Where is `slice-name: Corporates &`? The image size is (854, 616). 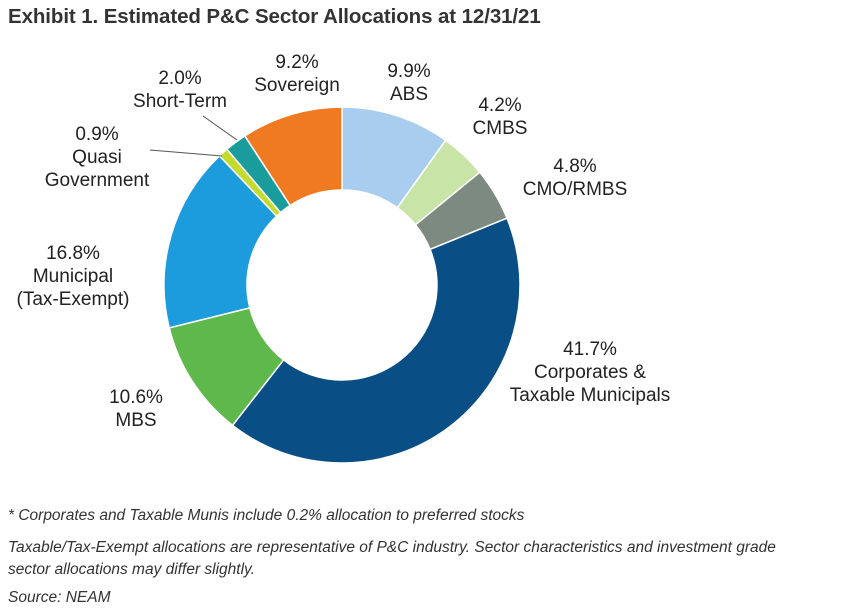 slice-name: Corporates & is located at coordinates (590, 372).